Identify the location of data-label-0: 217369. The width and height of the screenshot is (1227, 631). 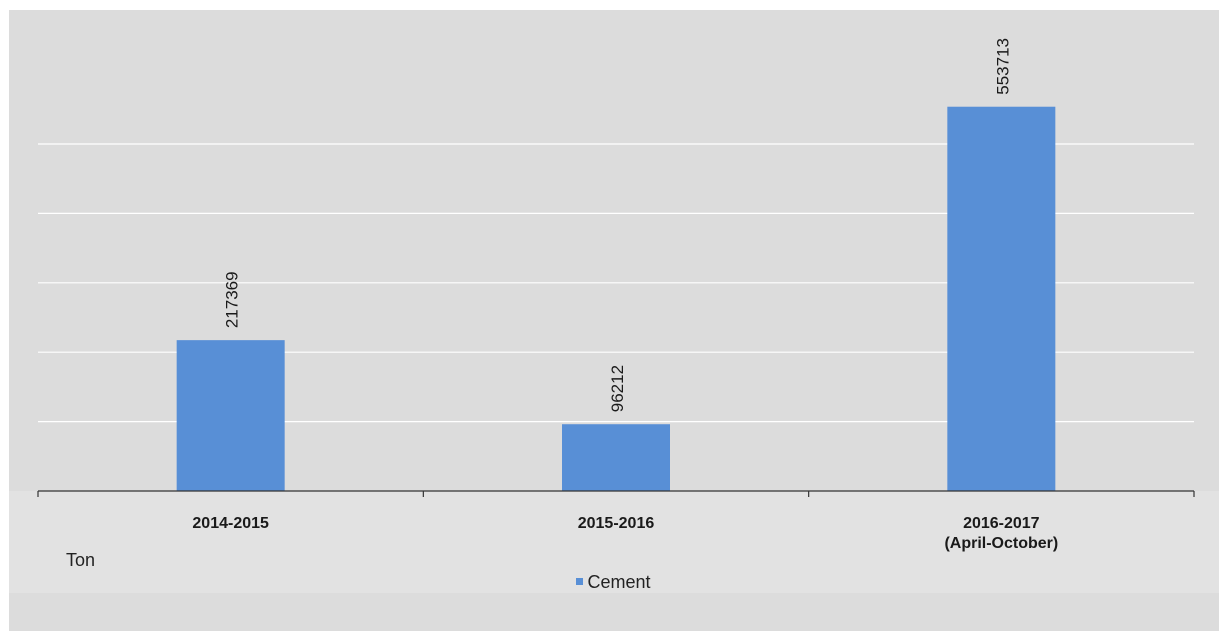
(232, 299).